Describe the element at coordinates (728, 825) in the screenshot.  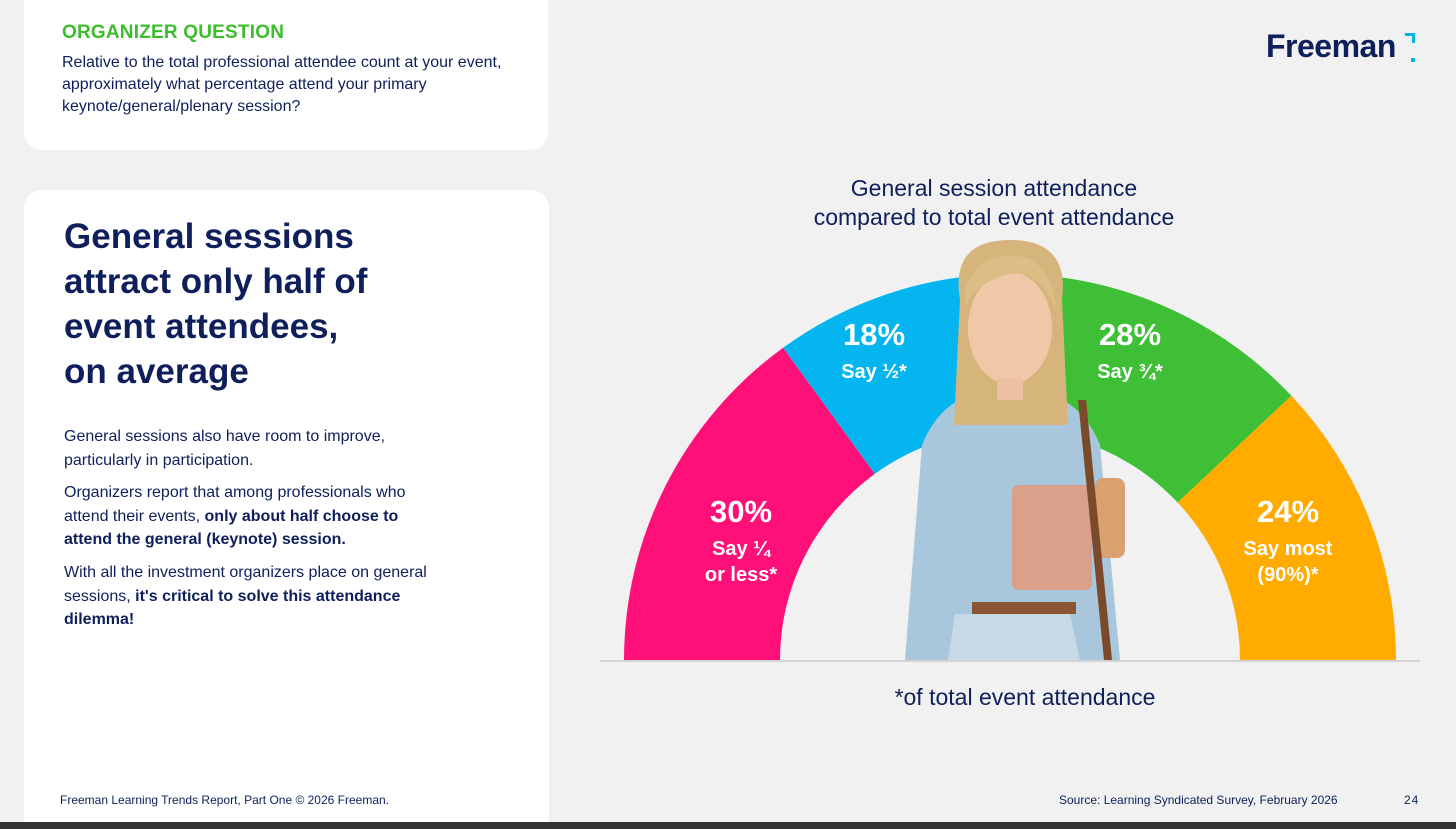
I see `bottom-bar` at that location.